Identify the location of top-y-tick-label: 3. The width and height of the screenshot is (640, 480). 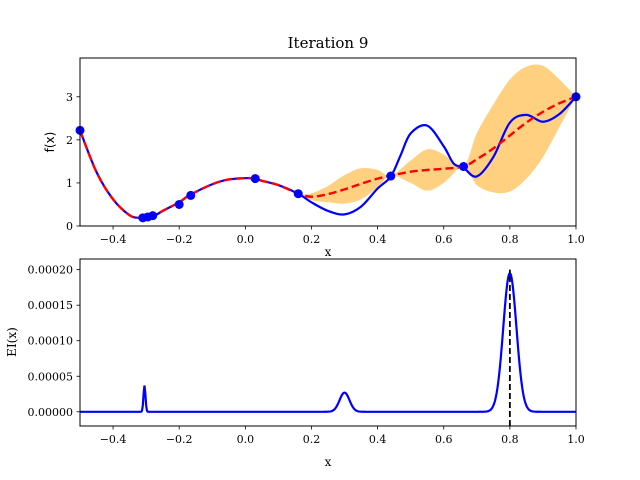
(69, 97).